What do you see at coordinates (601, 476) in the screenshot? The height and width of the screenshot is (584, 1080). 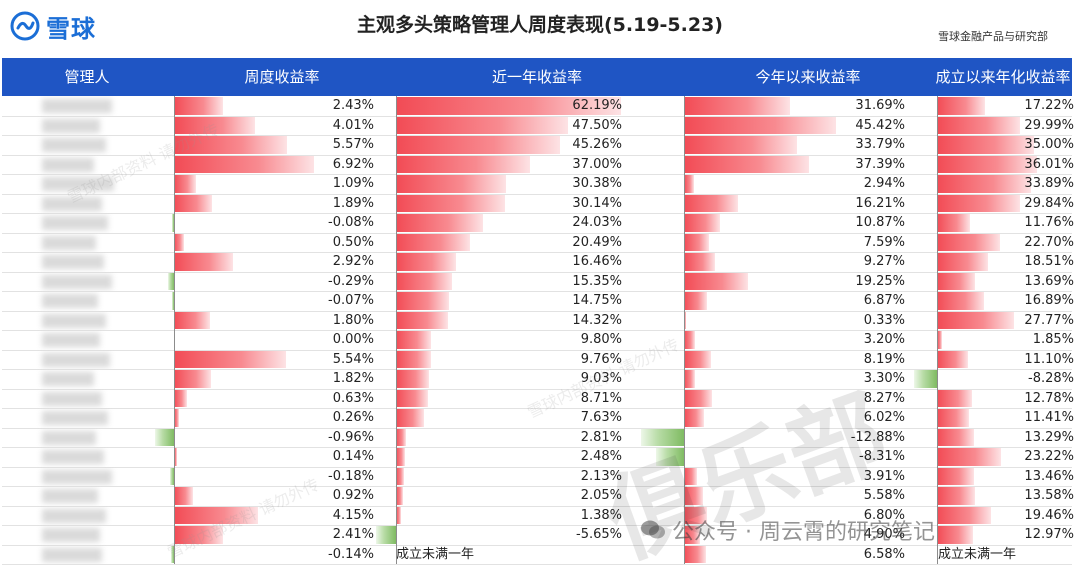 I see `year-value: 2.13%` at bounding box center [601, 476].